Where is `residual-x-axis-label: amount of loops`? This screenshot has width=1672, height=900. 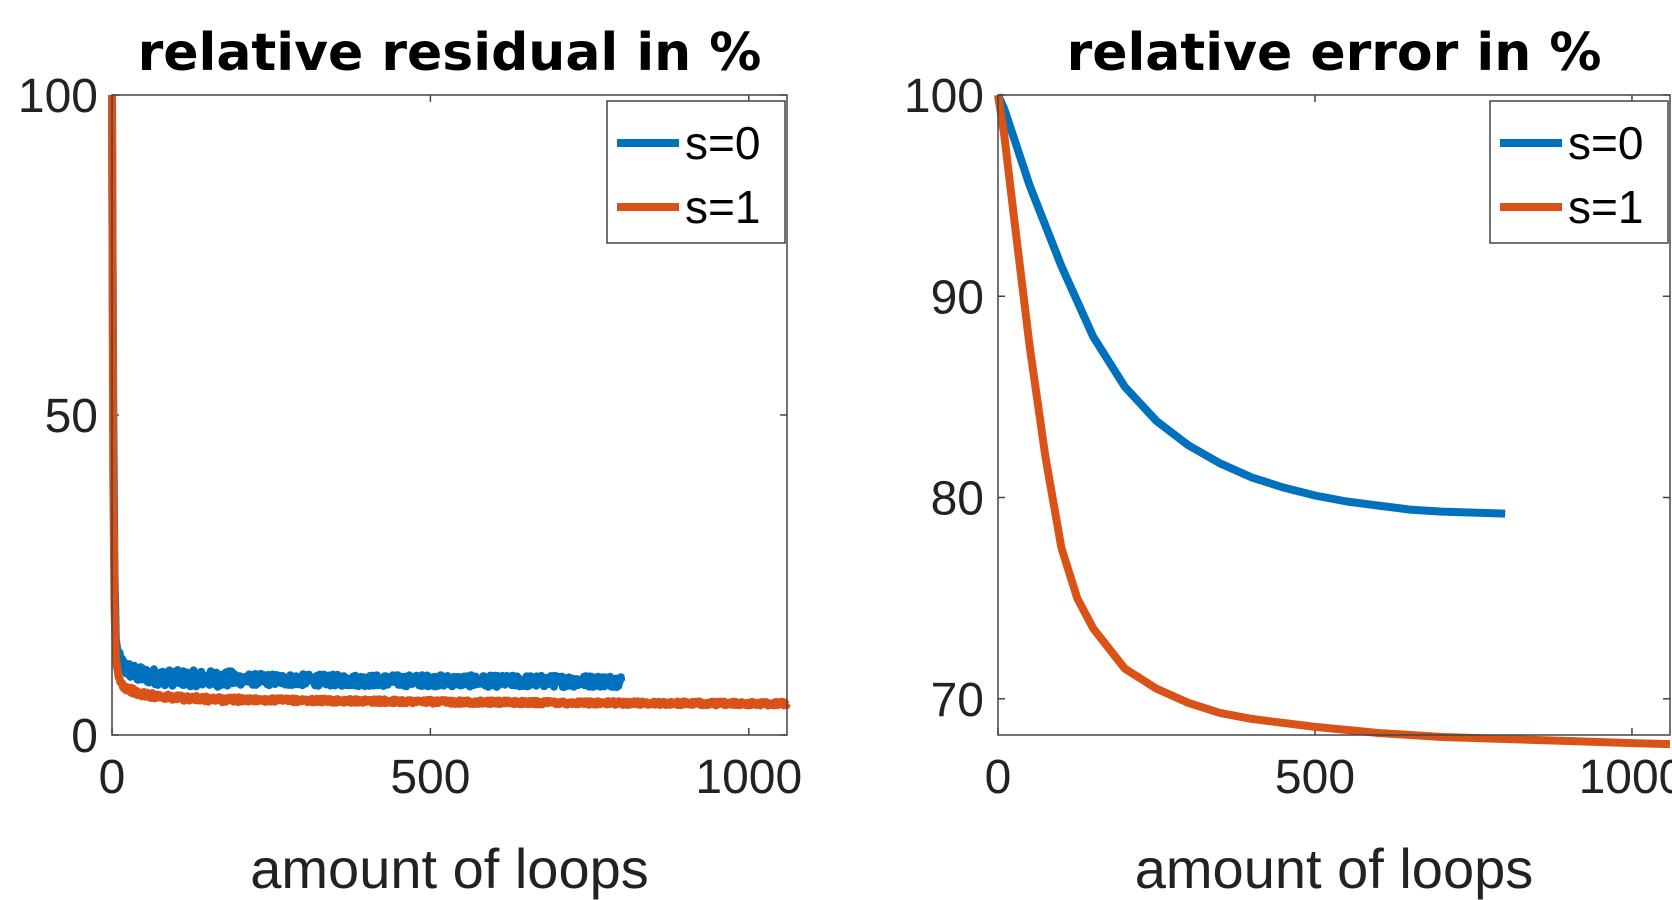 residual-x-axis-label: amount of loops is located at coordinates (449, 868).